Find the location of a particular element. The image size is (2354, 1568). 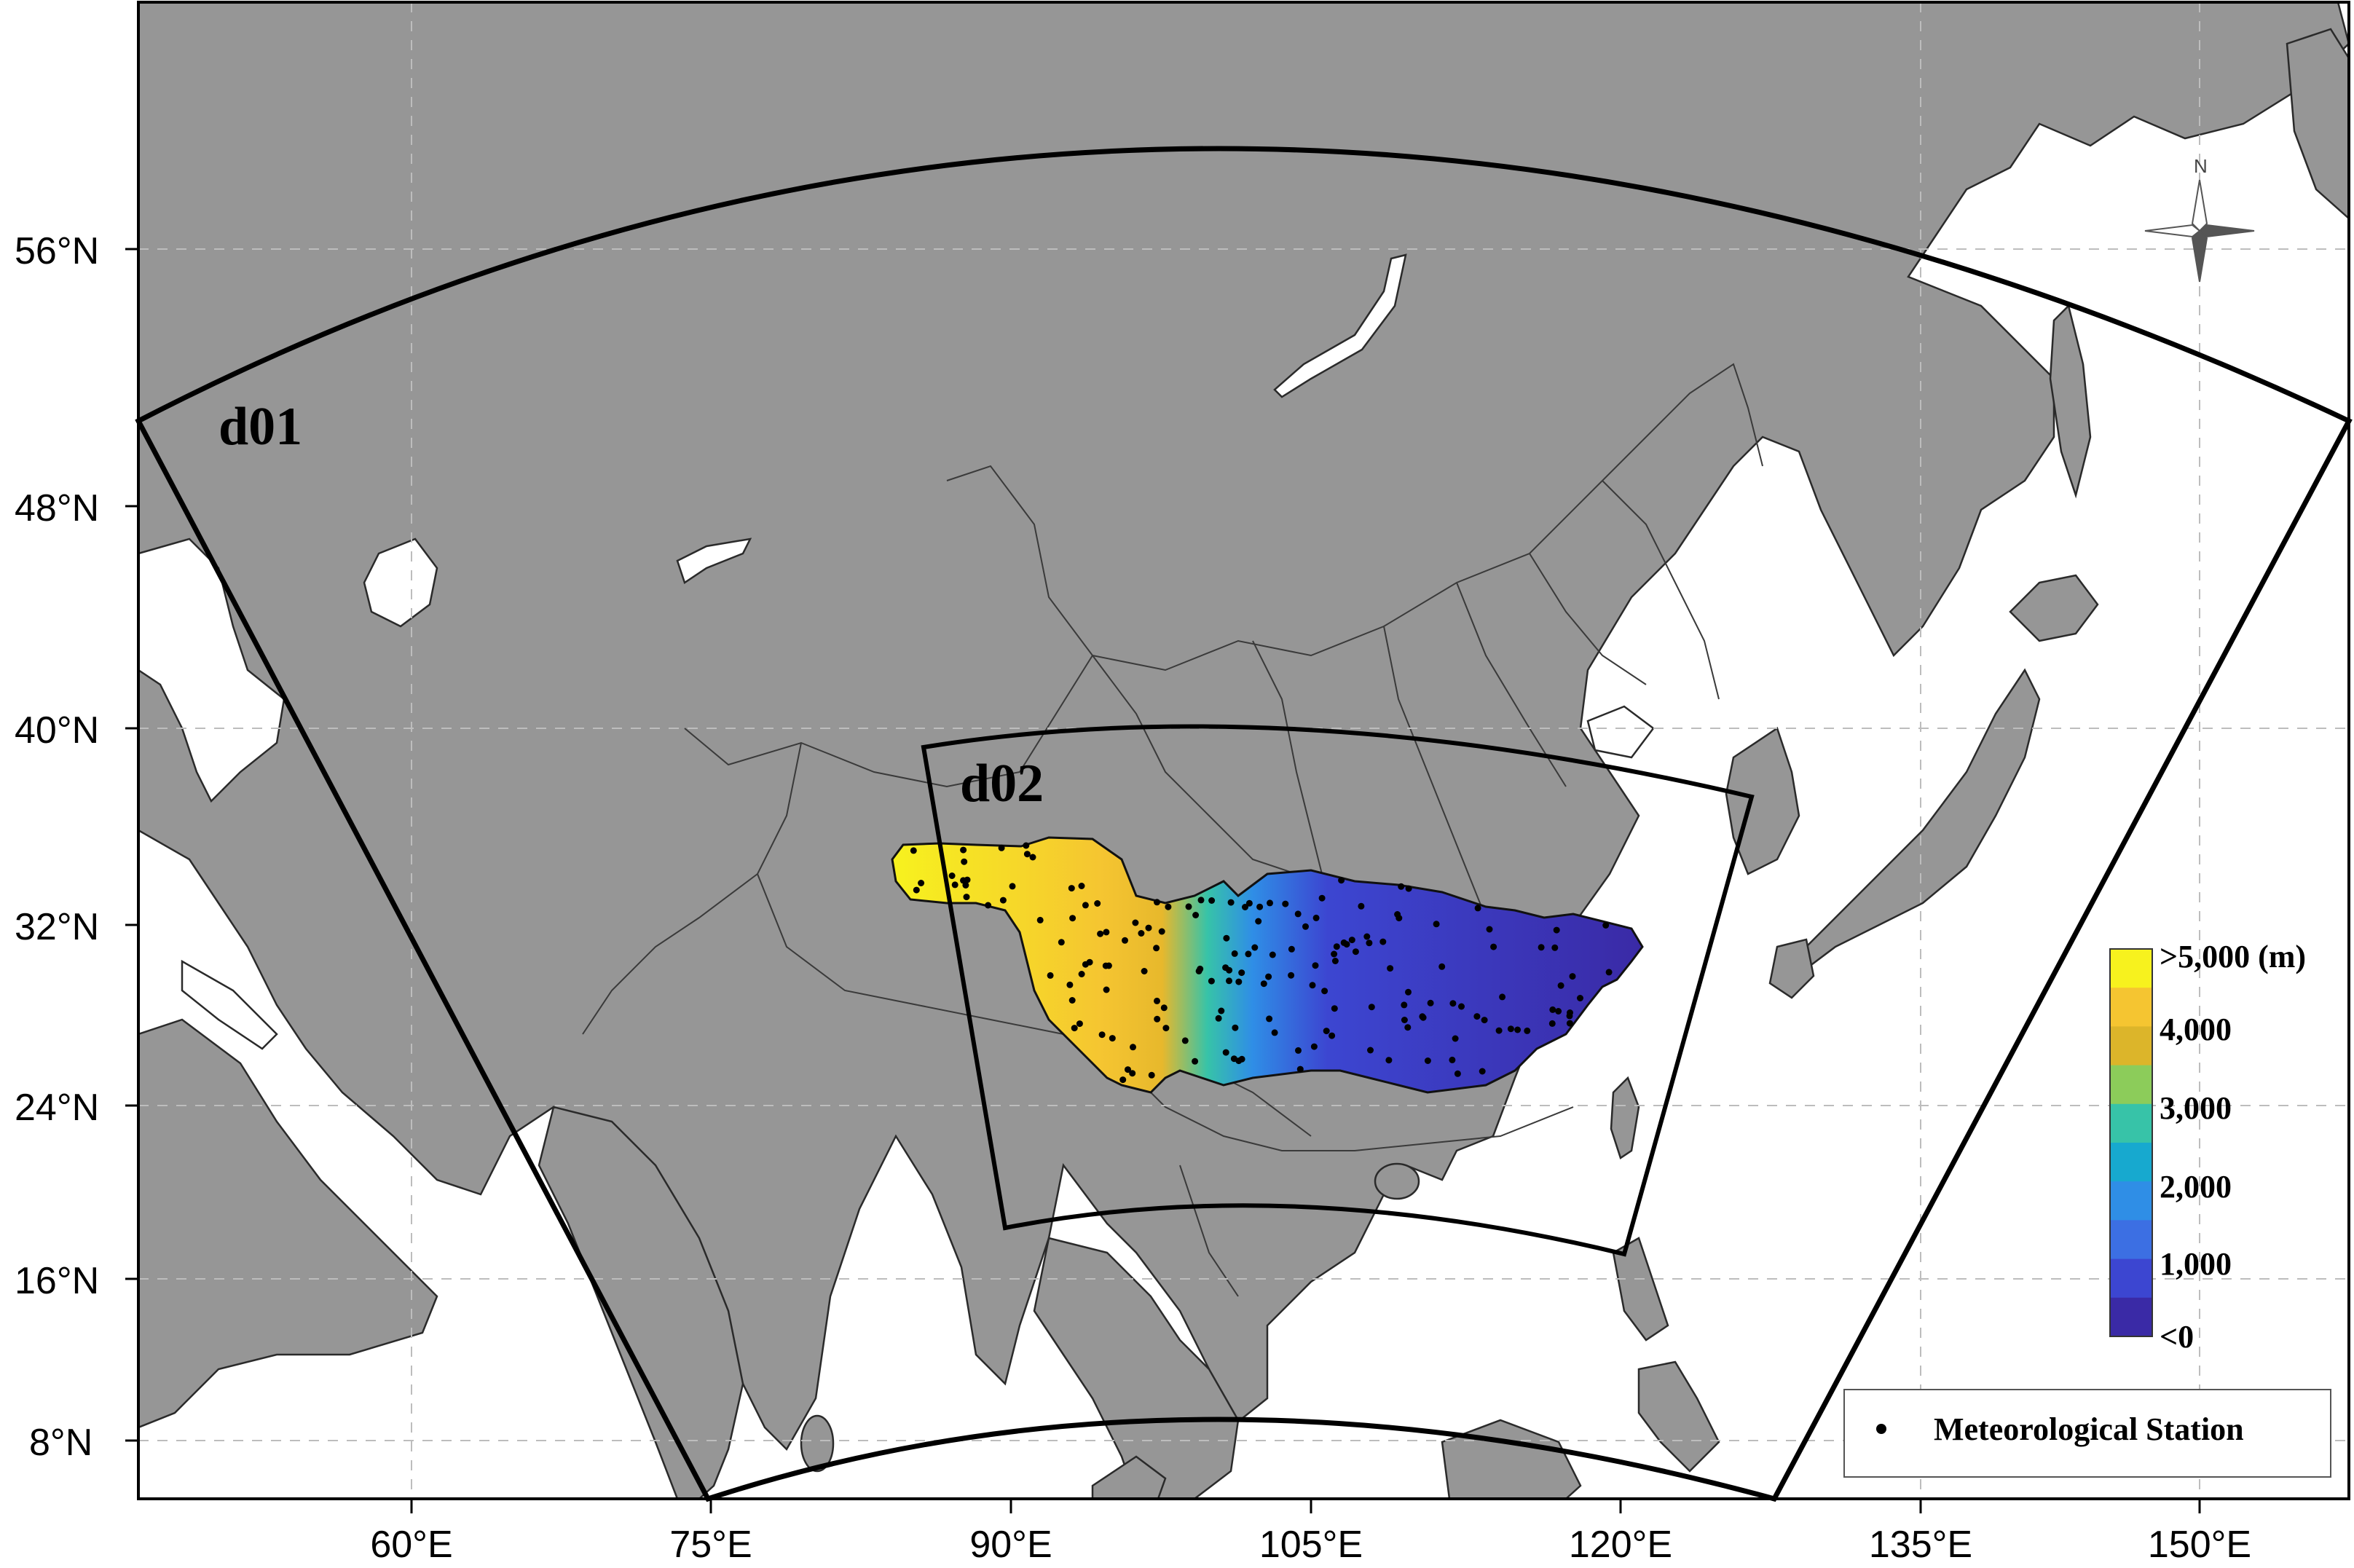

yangtze-basin is located at coordinates (1267, 965).